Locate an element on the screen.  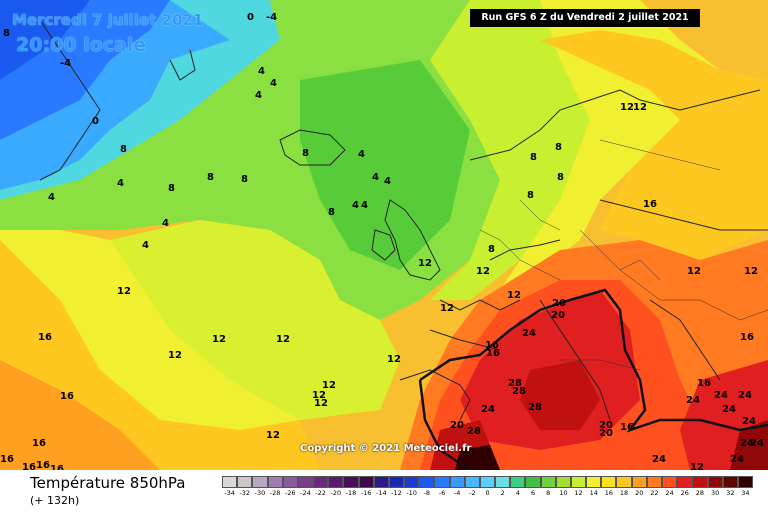
scale-tick-label: 12 is located at coordinates (578, 493).